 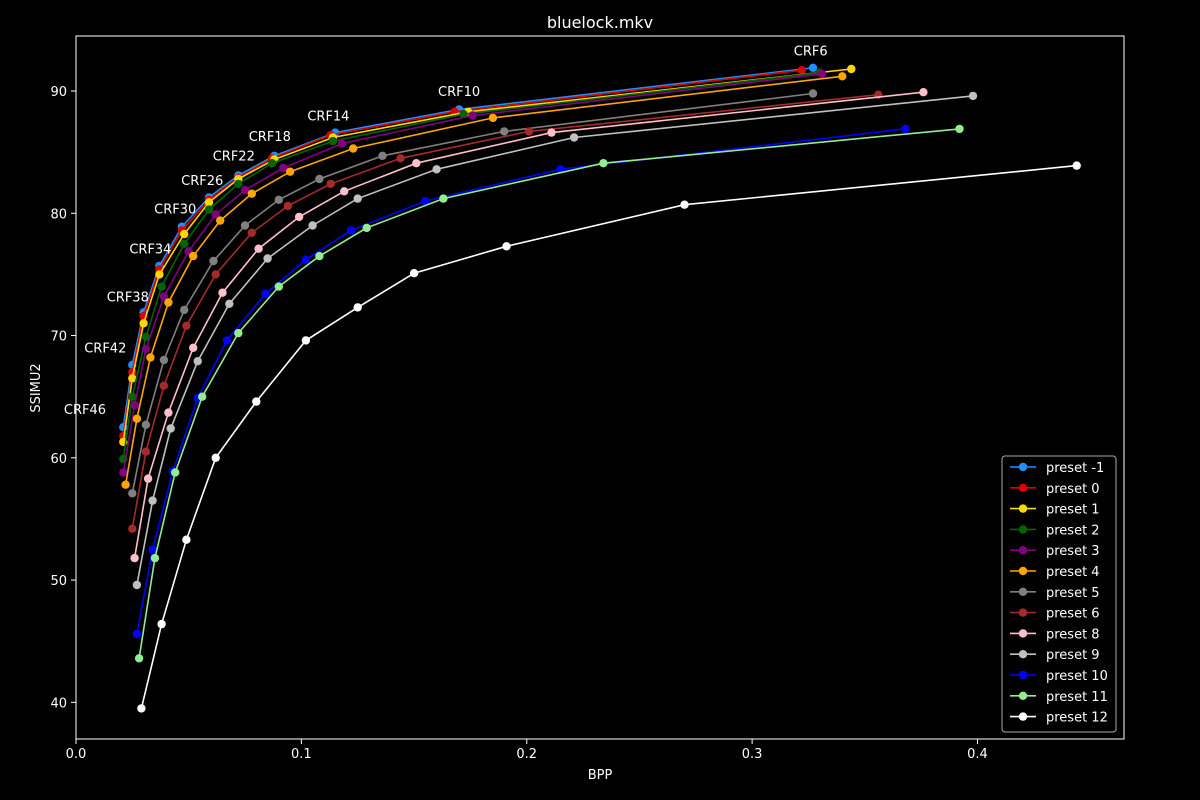 What do you see at coordinates (1075, 468) in the screenshot?
I see `legend-entry-label: preset -1` at bounding box center [1075, 468].